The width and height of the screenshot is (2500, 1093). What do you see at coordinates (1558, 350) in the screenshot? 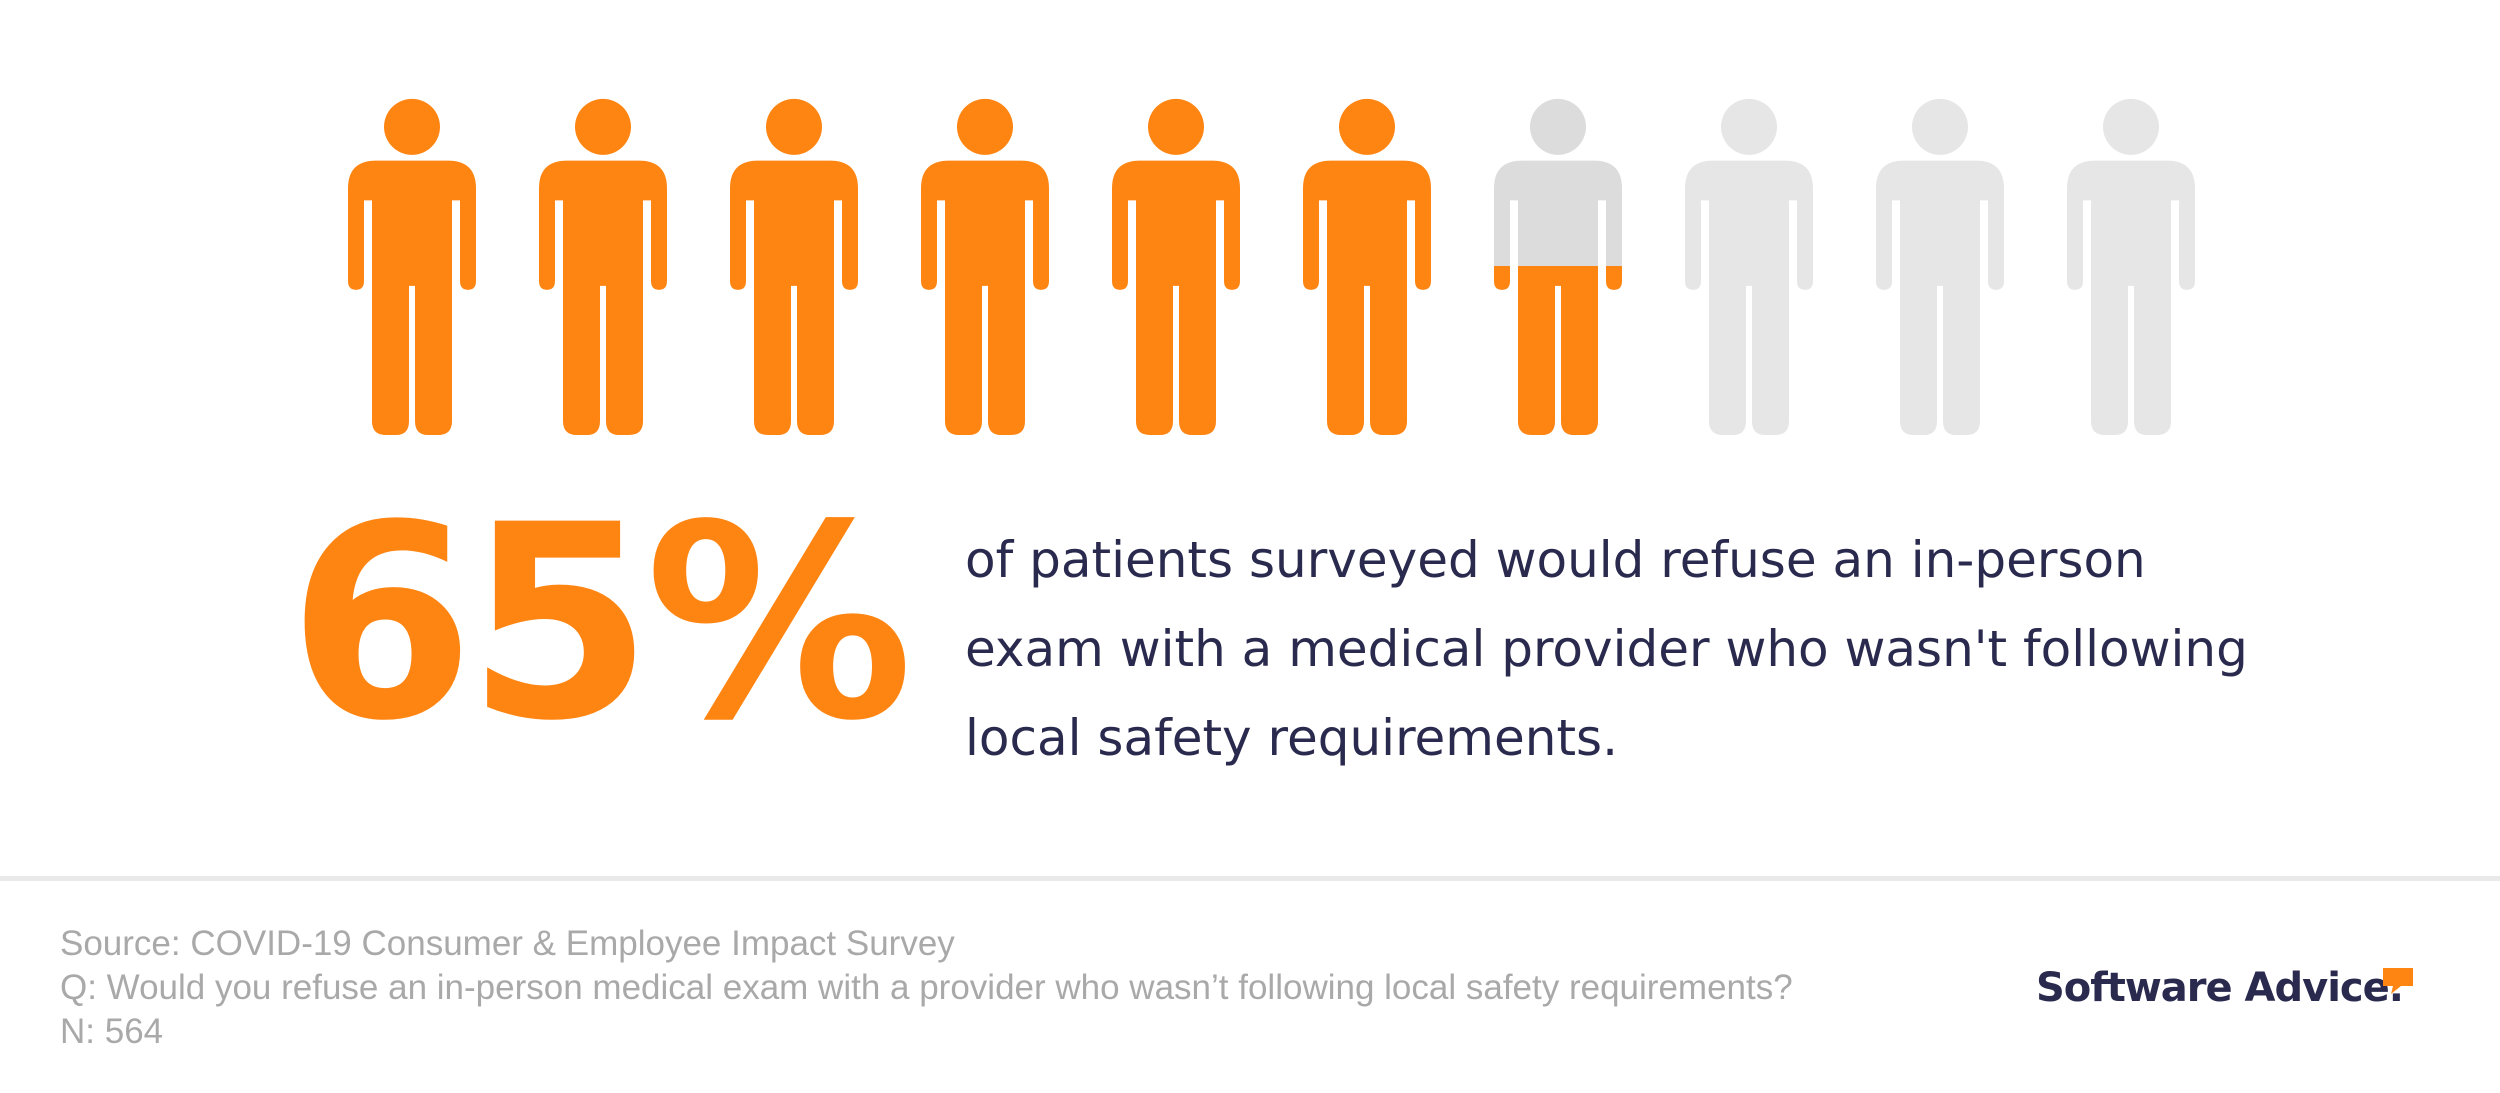
I see `person-icon-fill` at bounding box center [1558, 350].